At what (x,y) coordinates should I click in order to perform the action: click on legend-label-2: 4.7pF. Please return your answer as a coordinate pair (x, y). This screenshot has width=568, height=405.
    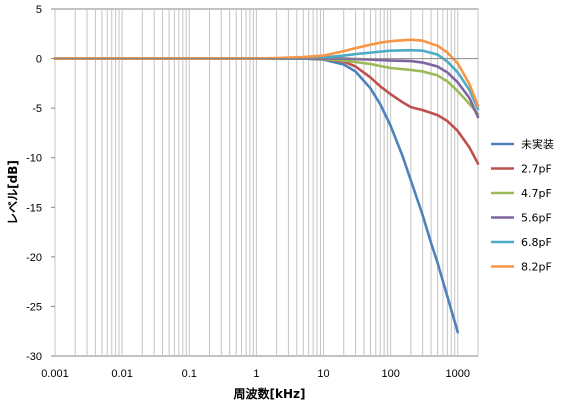
    Looking at the image, I should click on (536, 193).